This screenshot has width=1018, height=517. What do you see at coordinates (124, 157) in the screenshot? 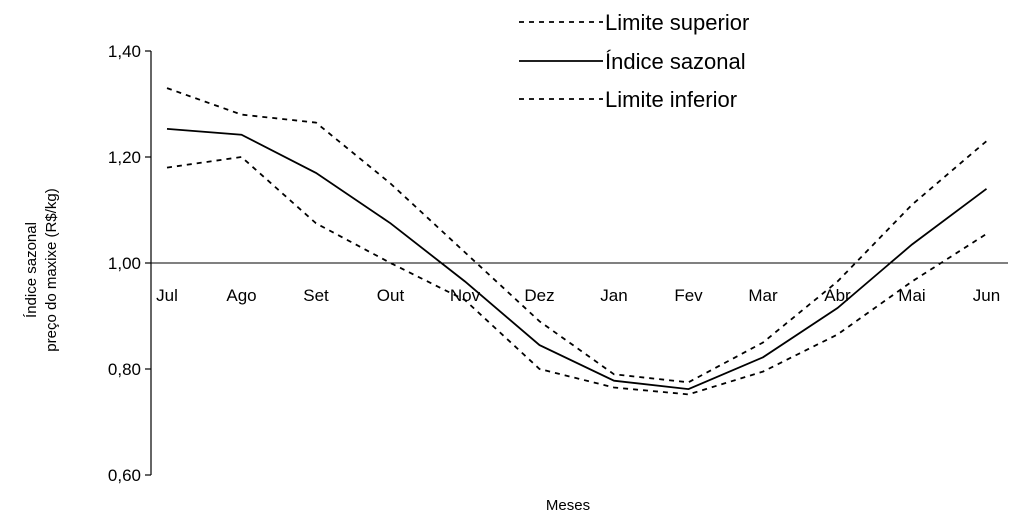
I see `y-tick-label: 1,20` at bounding box center [124, 157].